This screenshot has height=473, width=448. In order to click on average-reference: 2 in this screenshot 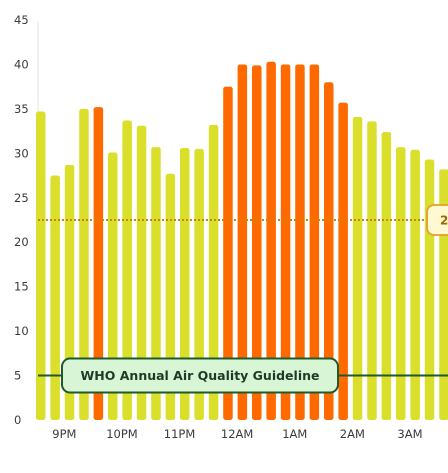, I will do `click(243, 220)`.